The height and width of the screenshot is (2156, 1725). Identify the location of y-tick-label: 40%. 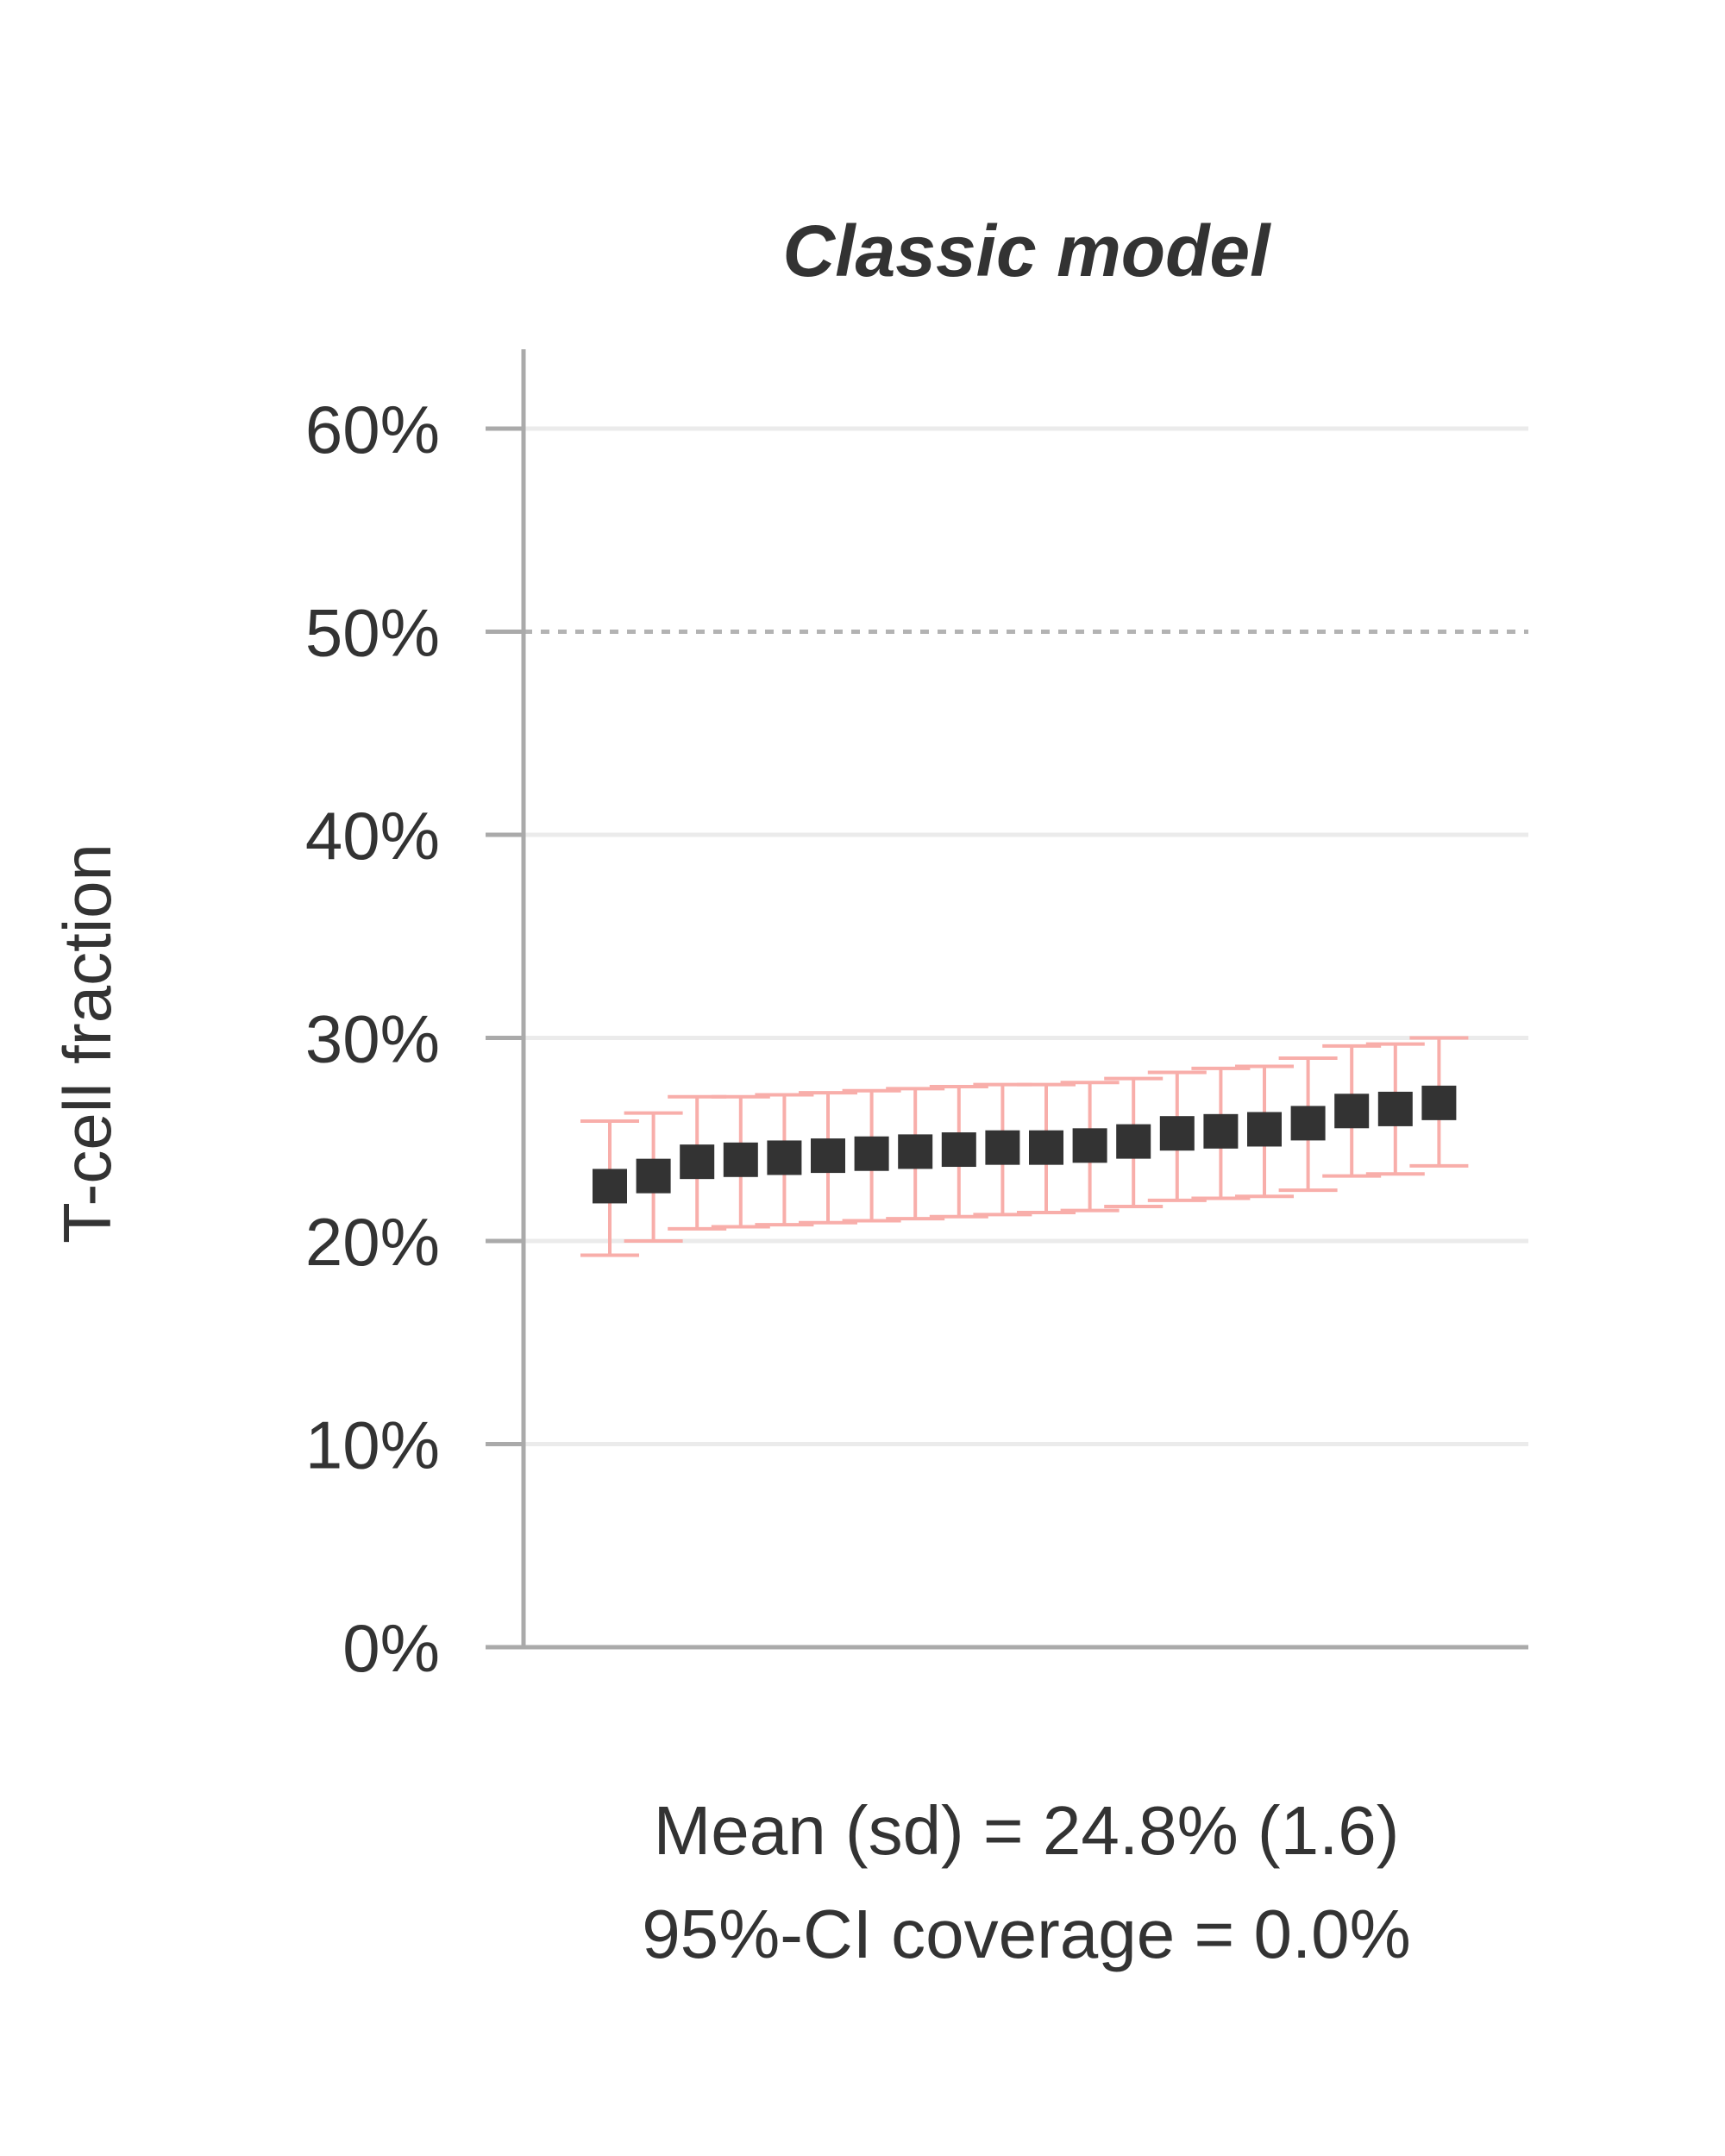
(372, 836).